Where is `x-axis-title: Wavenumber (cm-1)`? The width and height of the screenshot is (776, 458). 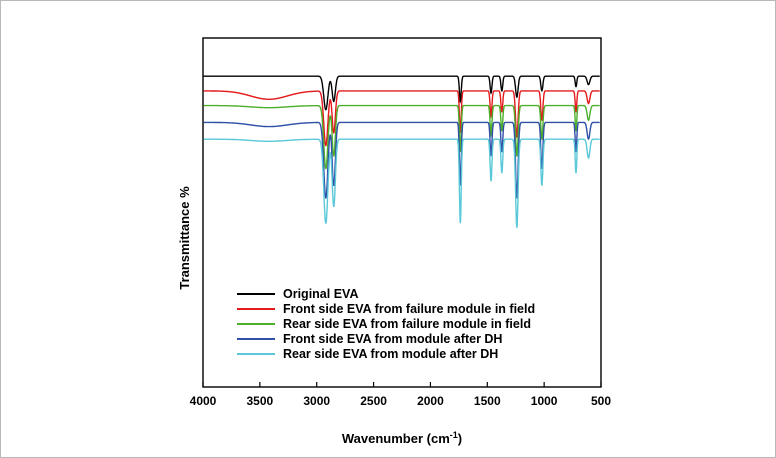 x-axis-title: Wavenumber (cm-1) is located at coordinates (402, 438).